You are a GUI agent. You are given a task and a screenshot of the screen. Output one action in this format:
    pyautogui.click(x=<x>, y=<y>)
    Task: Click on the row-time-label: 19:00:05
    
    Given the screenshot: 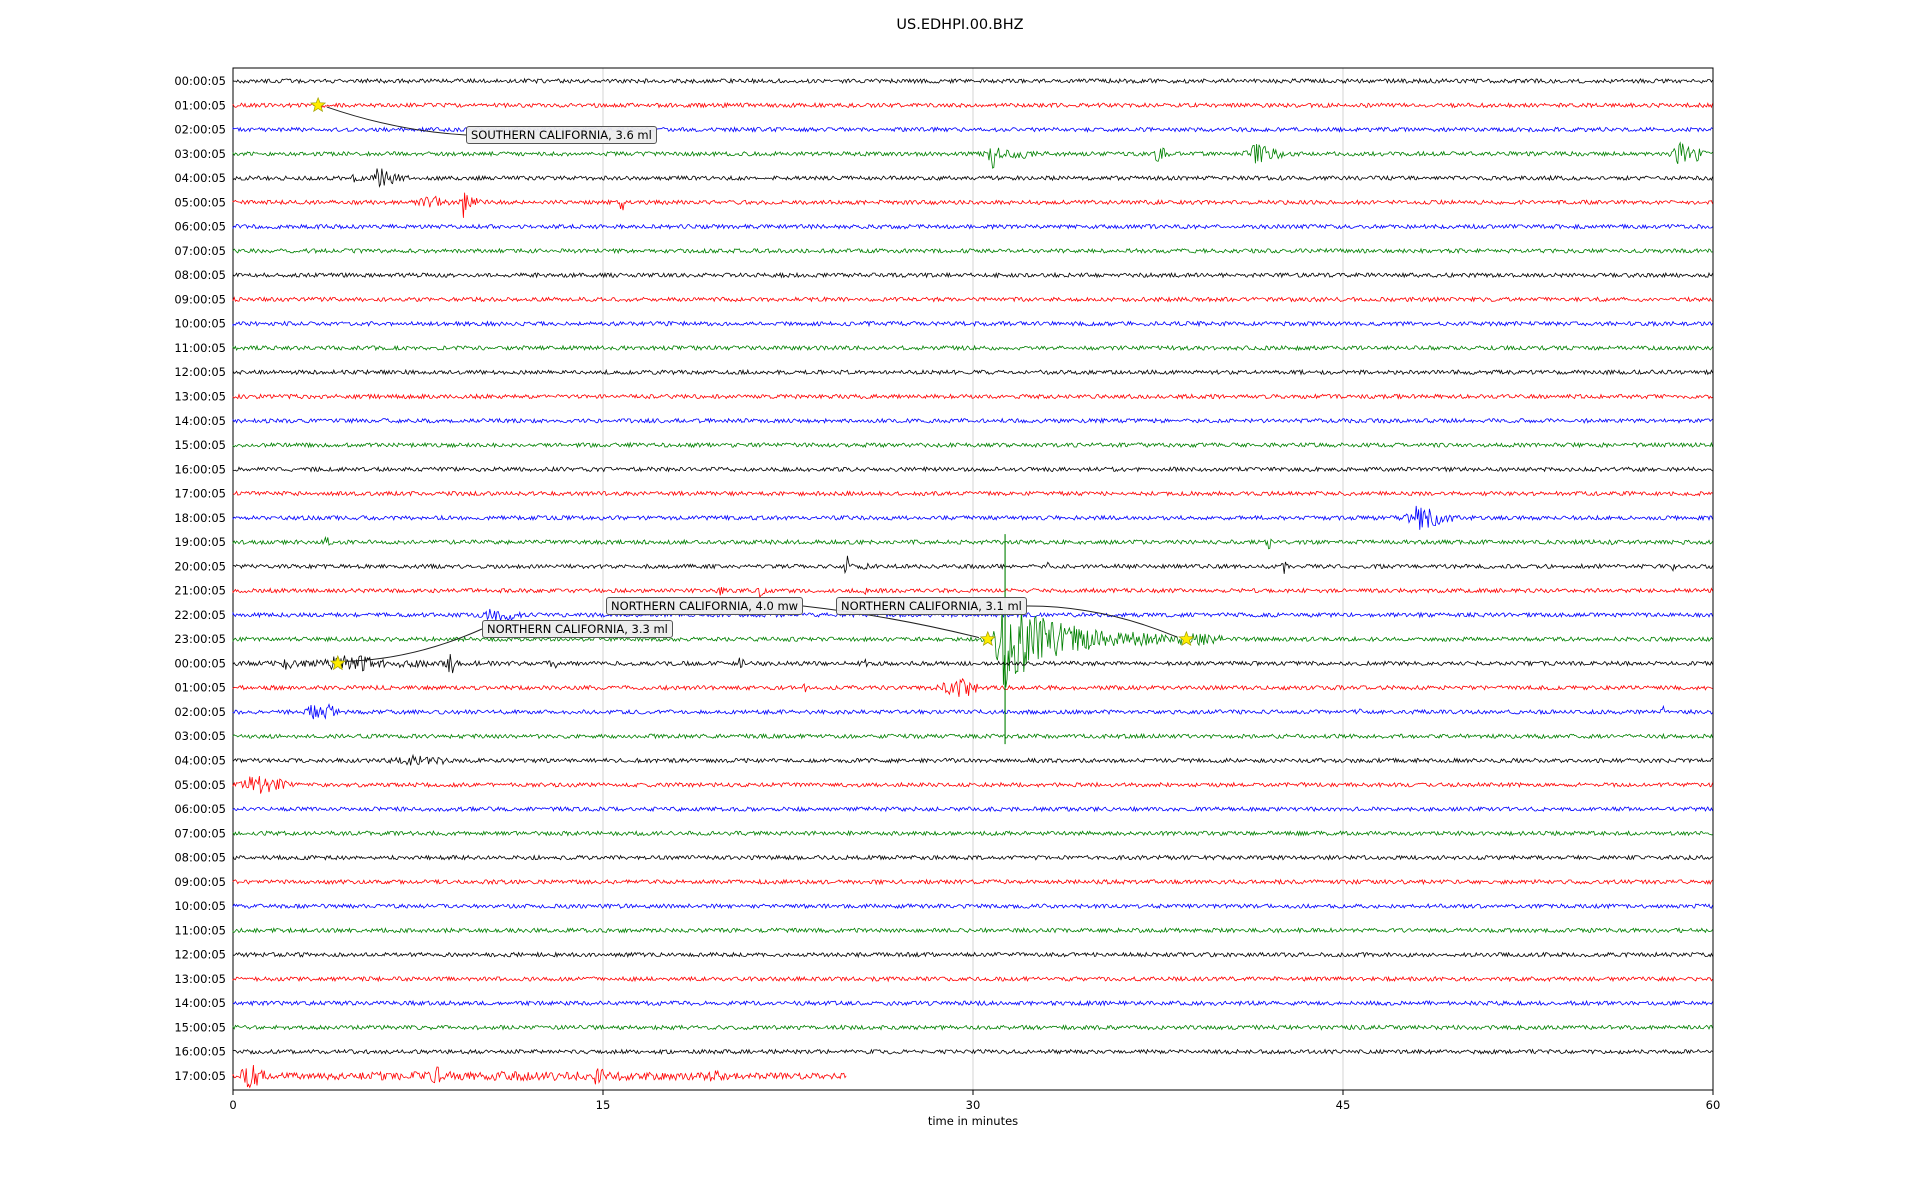 What is the action you would take?
    pyautogui.click(x=200, y=542)
    